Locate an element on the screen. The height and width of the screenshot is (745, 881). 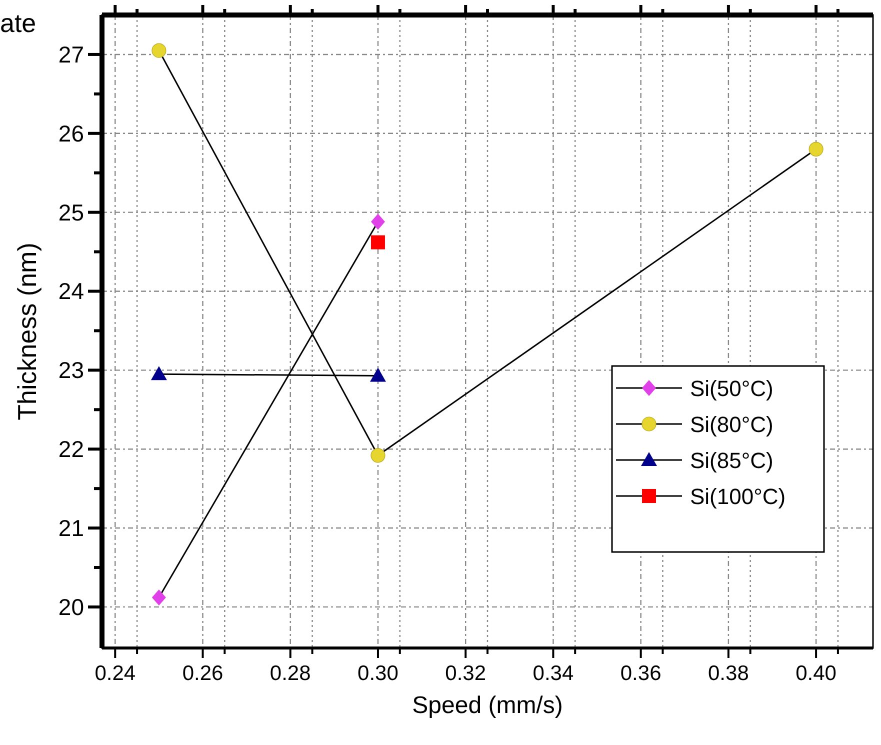
y-axis-title: Thickness (nm) is located at coordinates (27, 331).